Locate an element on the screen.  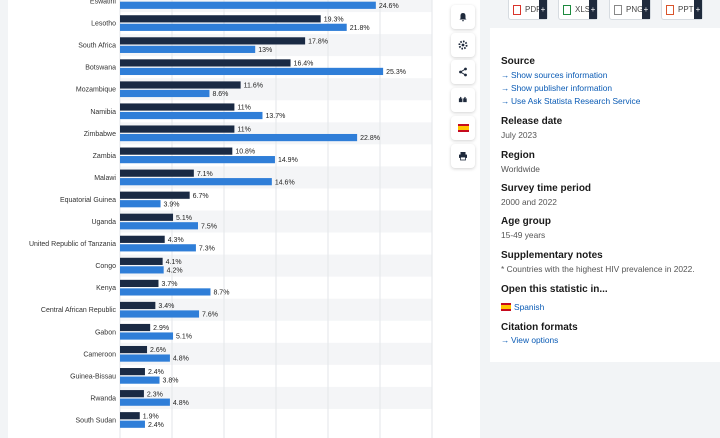
data-label: 13% is located at coordinates (265, 50).